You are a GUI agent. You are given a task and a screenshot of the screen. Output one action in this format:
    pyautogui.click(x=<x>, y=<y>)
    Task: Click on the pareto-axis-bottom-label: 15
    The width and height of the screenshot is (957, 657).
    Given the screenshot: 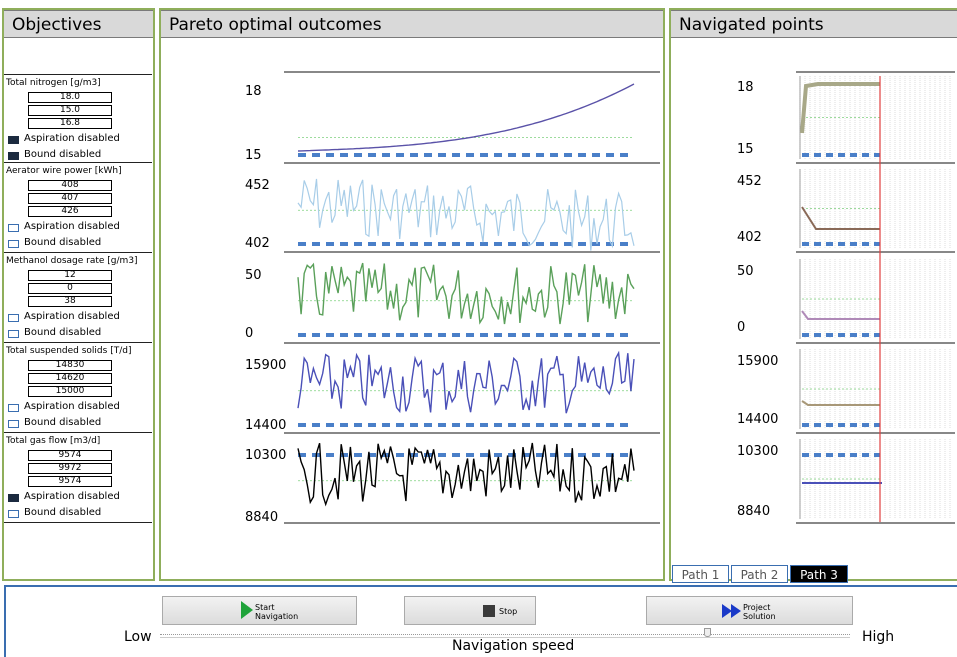 What is the action you would take?
    pyautogui.click(x=253, y=155)
    